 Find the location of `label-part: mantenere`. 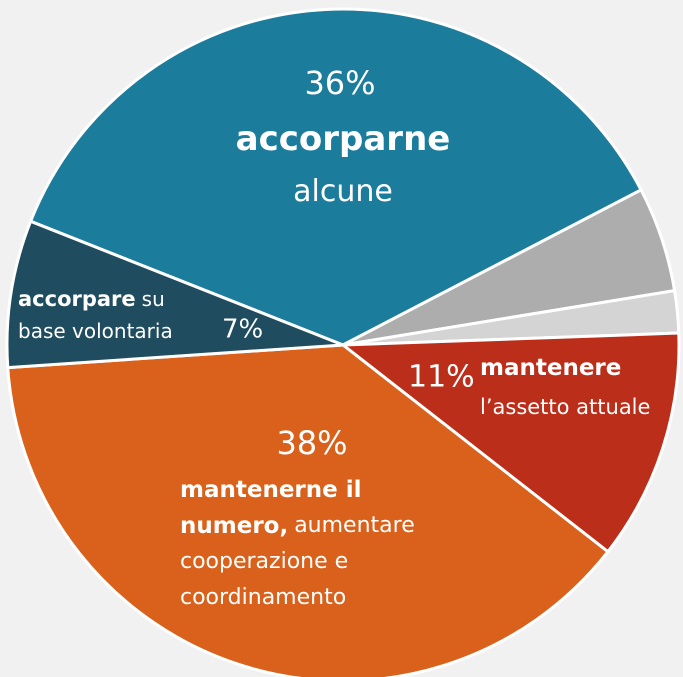

label-part: mantenere is located at coordinates (550, 368).